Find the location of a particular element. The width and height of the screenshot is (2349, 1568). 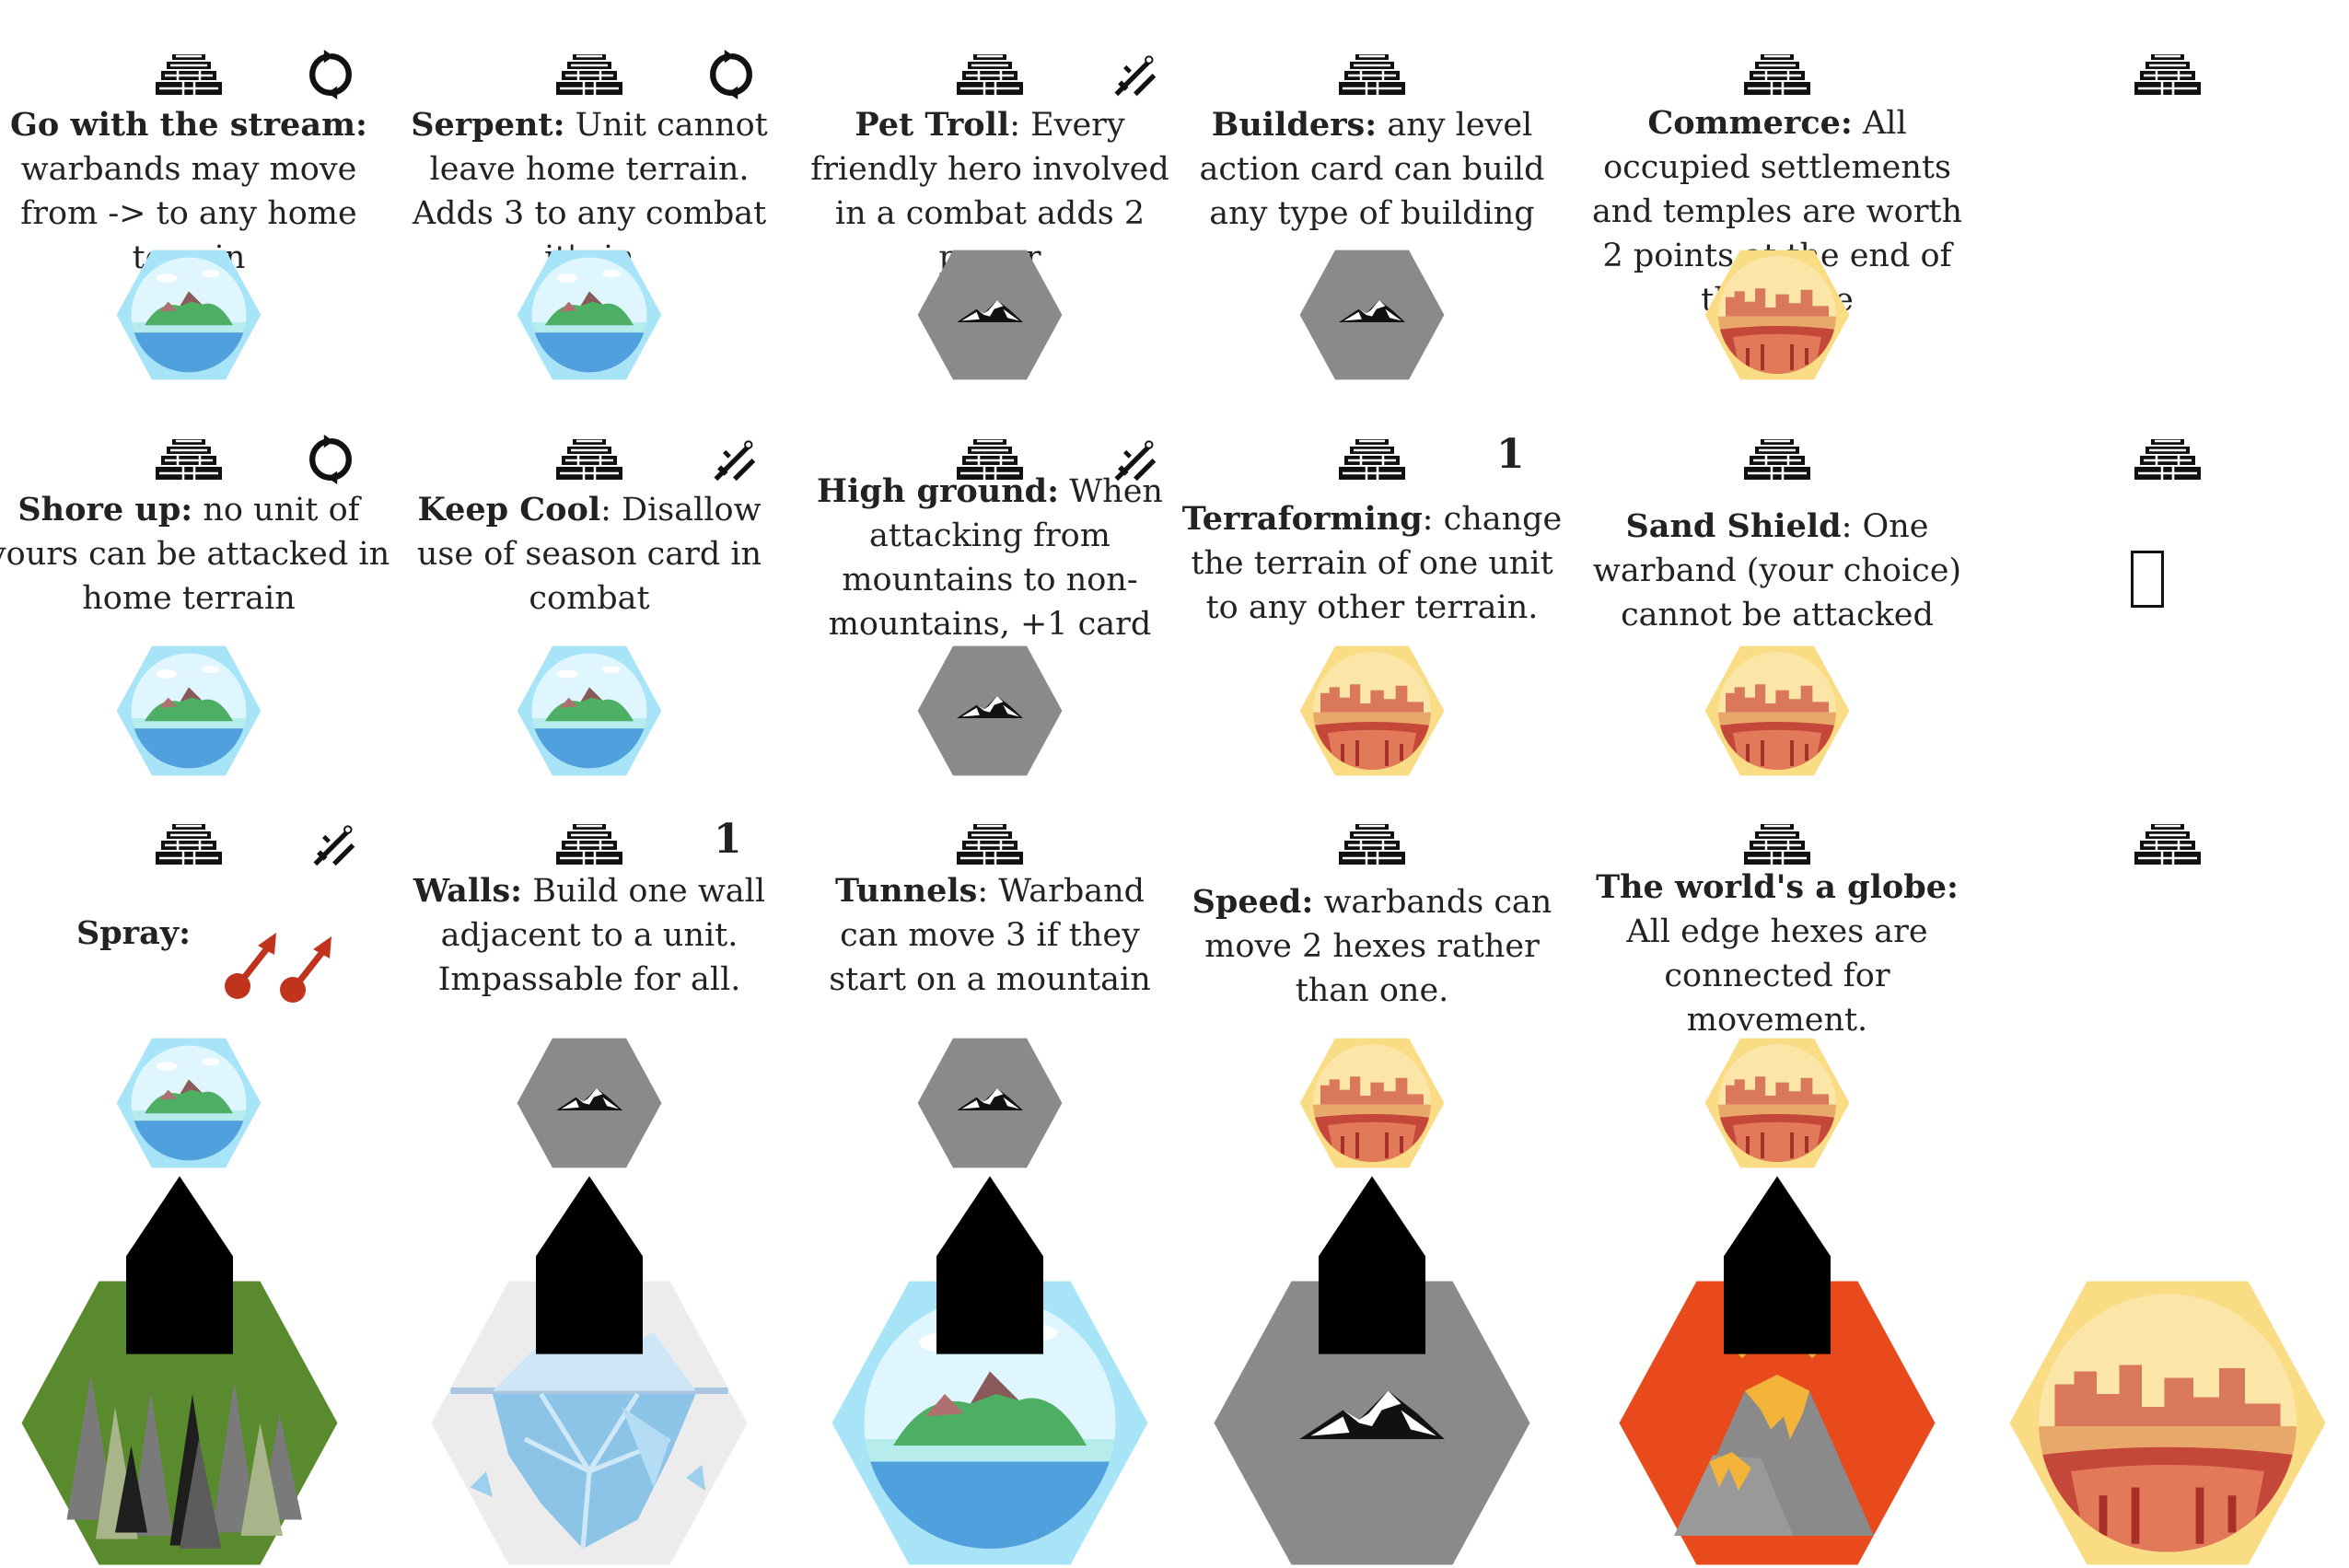

ability-name: Spray: is located at coordinates (134, 933).